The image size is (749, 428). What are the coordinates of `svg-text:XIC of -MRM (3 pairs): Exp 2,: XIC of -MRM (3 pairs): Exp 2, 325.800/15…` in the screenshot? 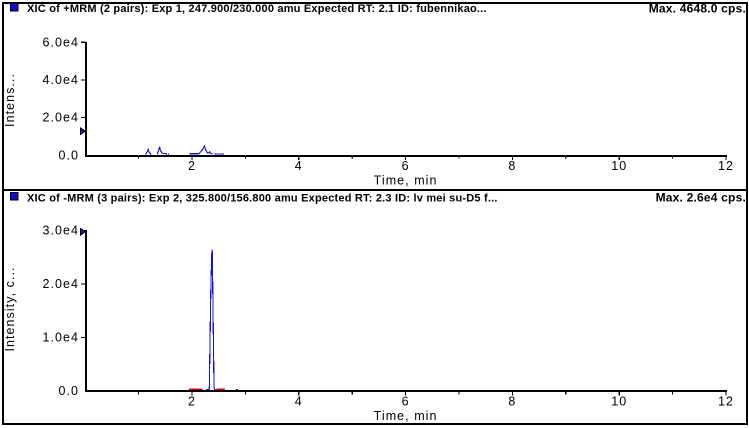 It's located at (262, 198).